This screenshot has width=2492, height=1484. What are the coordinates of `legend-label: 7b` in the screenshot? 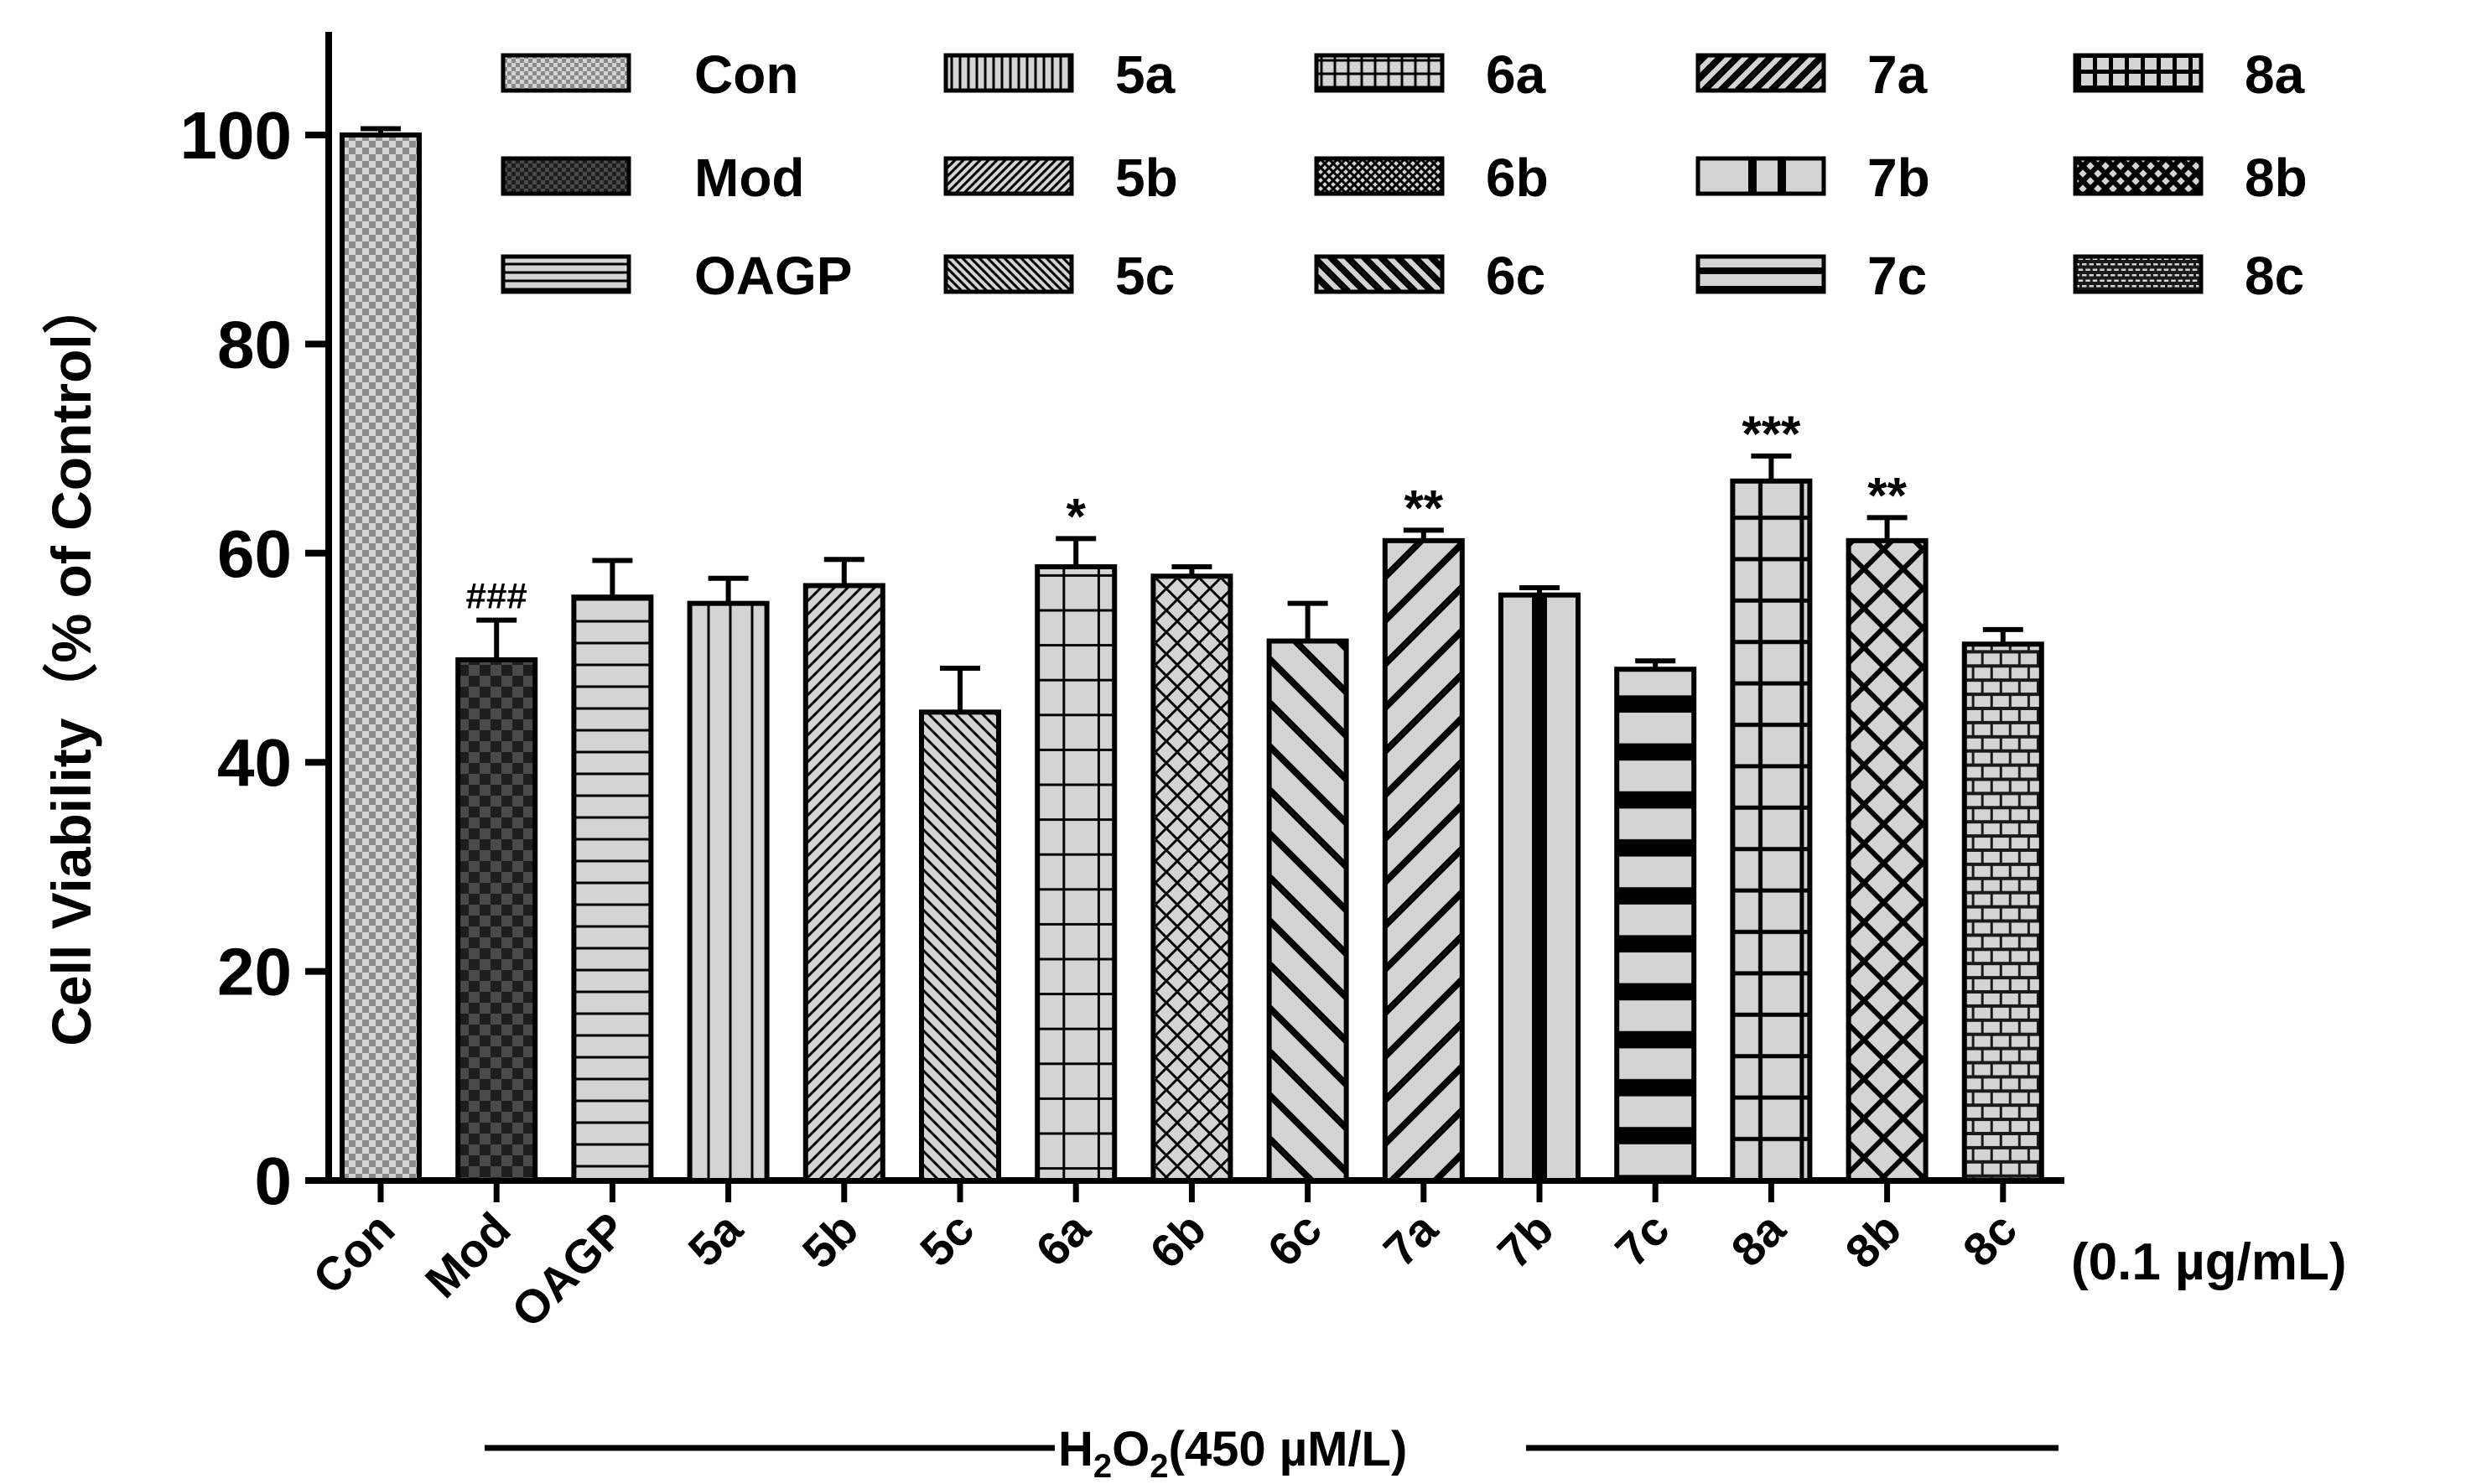 It's located at (1898, 178).